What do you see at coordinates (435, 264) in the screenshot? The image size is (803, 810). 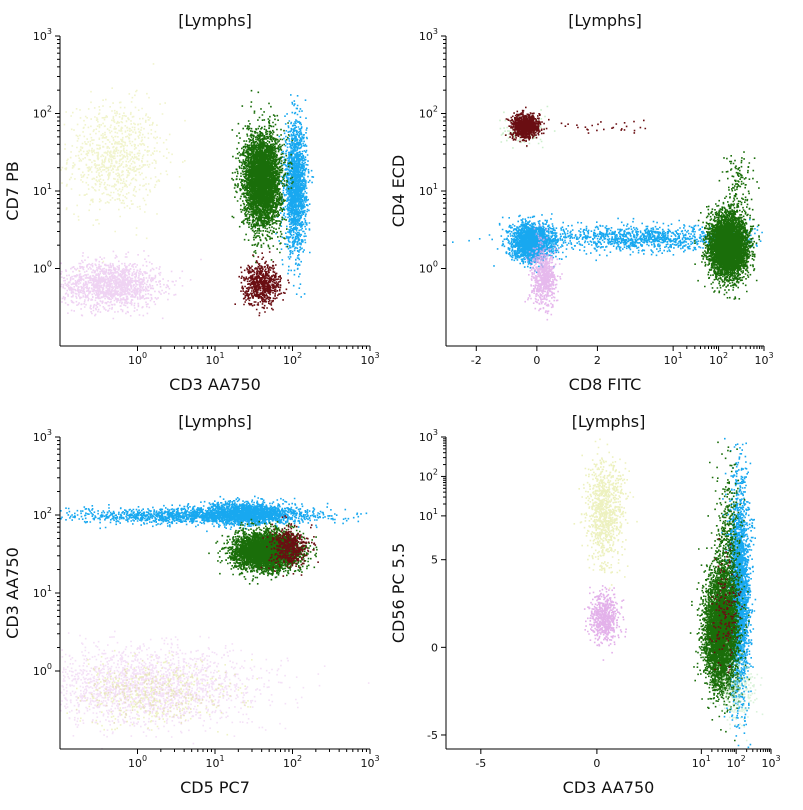 I see `y-tick-label-exponent: 0` at bounding box center [435, 264].